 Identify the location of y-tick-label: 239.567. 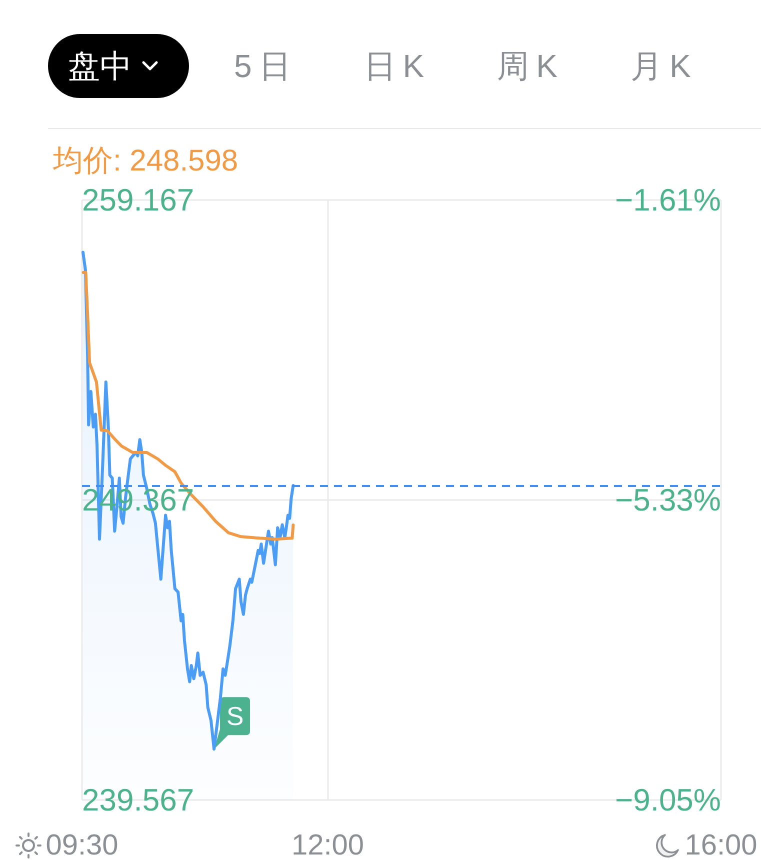
(138, 800).